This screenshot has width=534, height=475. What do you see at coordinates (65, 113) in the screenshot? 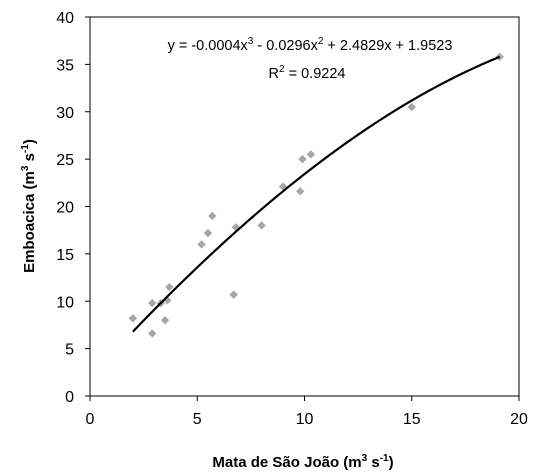
I see `y-tick-label: 30` at bounding box center [65, 113].